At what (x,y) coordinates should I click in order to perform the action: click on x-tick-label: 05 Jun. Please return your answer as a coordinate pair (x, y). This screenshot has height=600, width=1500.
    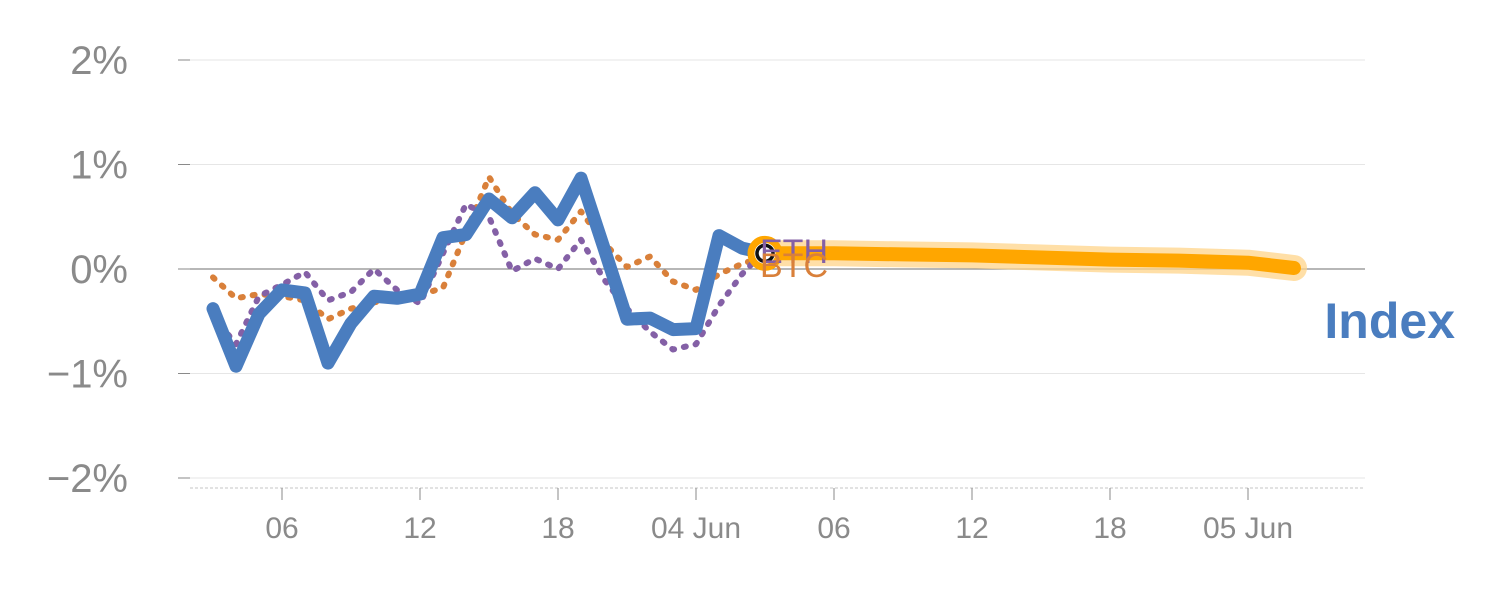
    Looking at the image, I should click on (1248, 528).